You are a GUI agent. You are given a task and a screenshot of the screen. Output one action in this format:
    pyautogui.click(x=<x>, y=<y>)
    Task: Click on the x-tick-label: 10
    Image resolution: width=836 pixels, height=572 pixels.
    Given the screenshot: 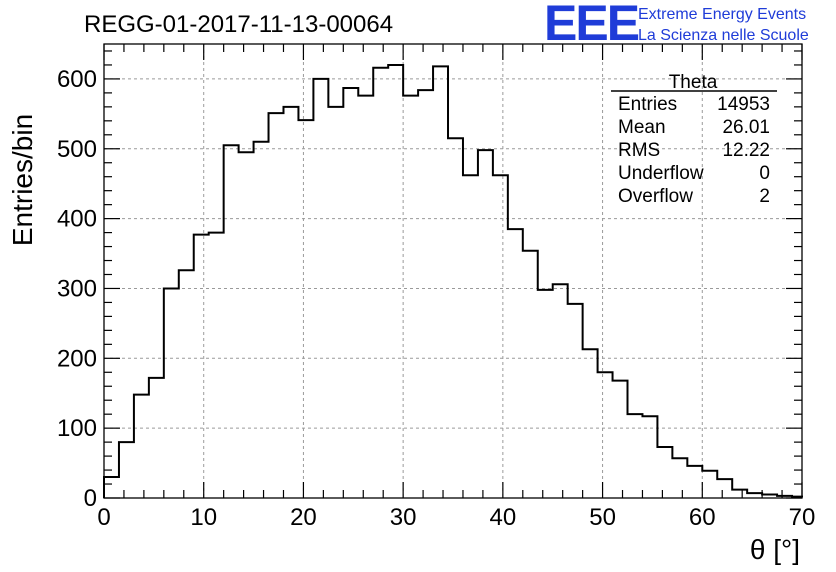 What is the action you would take?
    pyautogui.click(x=203, y=517)
    